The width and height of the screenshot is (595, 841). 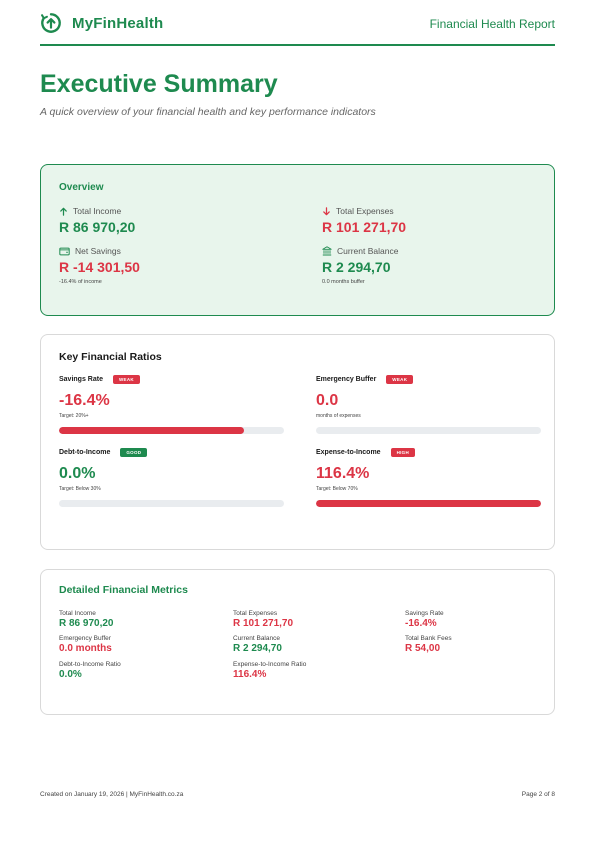 What do you see at coordinates (356, 267) in the screenshot?
I see `overview-value: R 2 294,70` at bounding box center [356, 267].